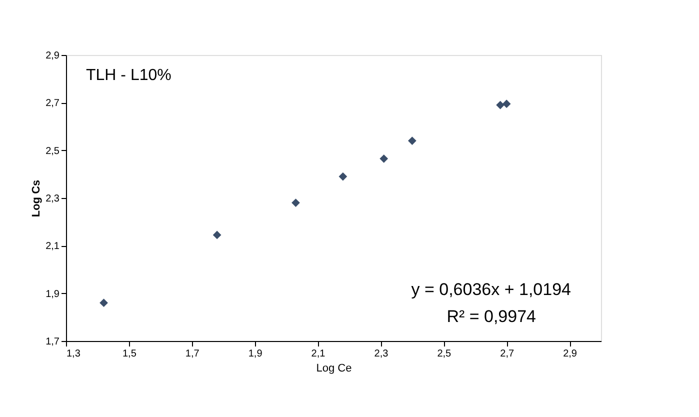 This screenshot has width=699, height=417. What do you see at coordinates (444, 354) in the screenshot?
I see `x-tick-label: 2,5` at bounding box center [444, 354].